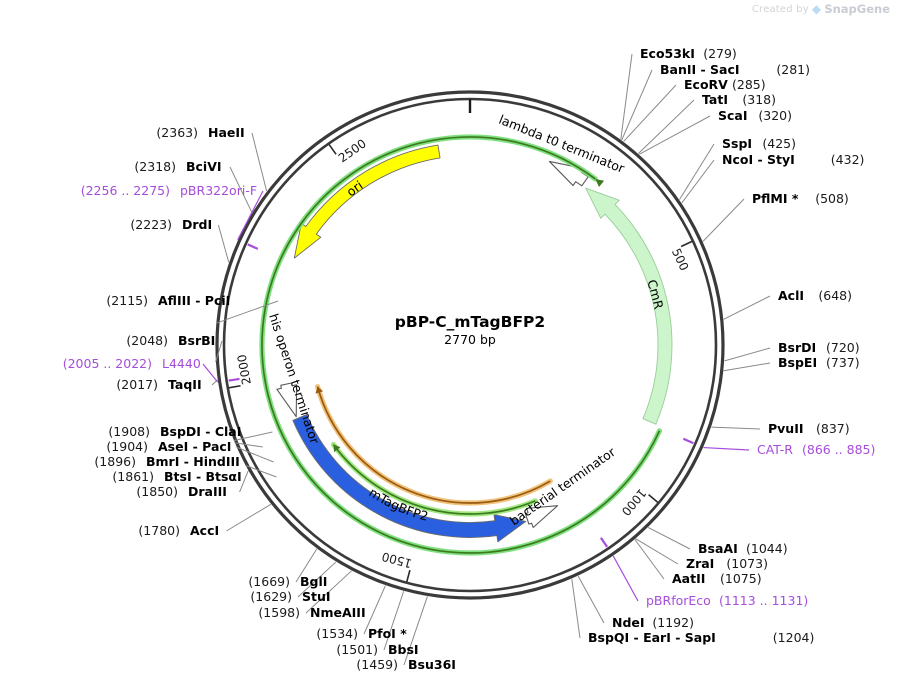 Image resolution: width=898 pixels, height=683 pixels. Describe the element at coordinates (377, 664) in the screenshot. I see `label-pos-bsu36i: (1459)` at that location.